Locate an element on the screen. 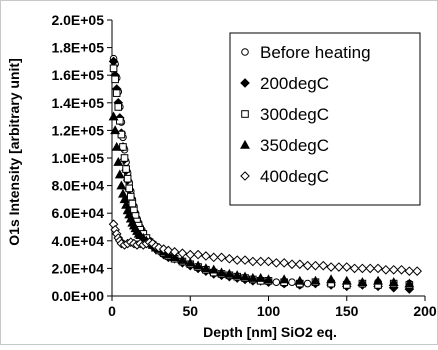 Image resolution: width=438 pixels, height=350 pixels. x-tick-label: 200 is located at coordinates (425, 311).